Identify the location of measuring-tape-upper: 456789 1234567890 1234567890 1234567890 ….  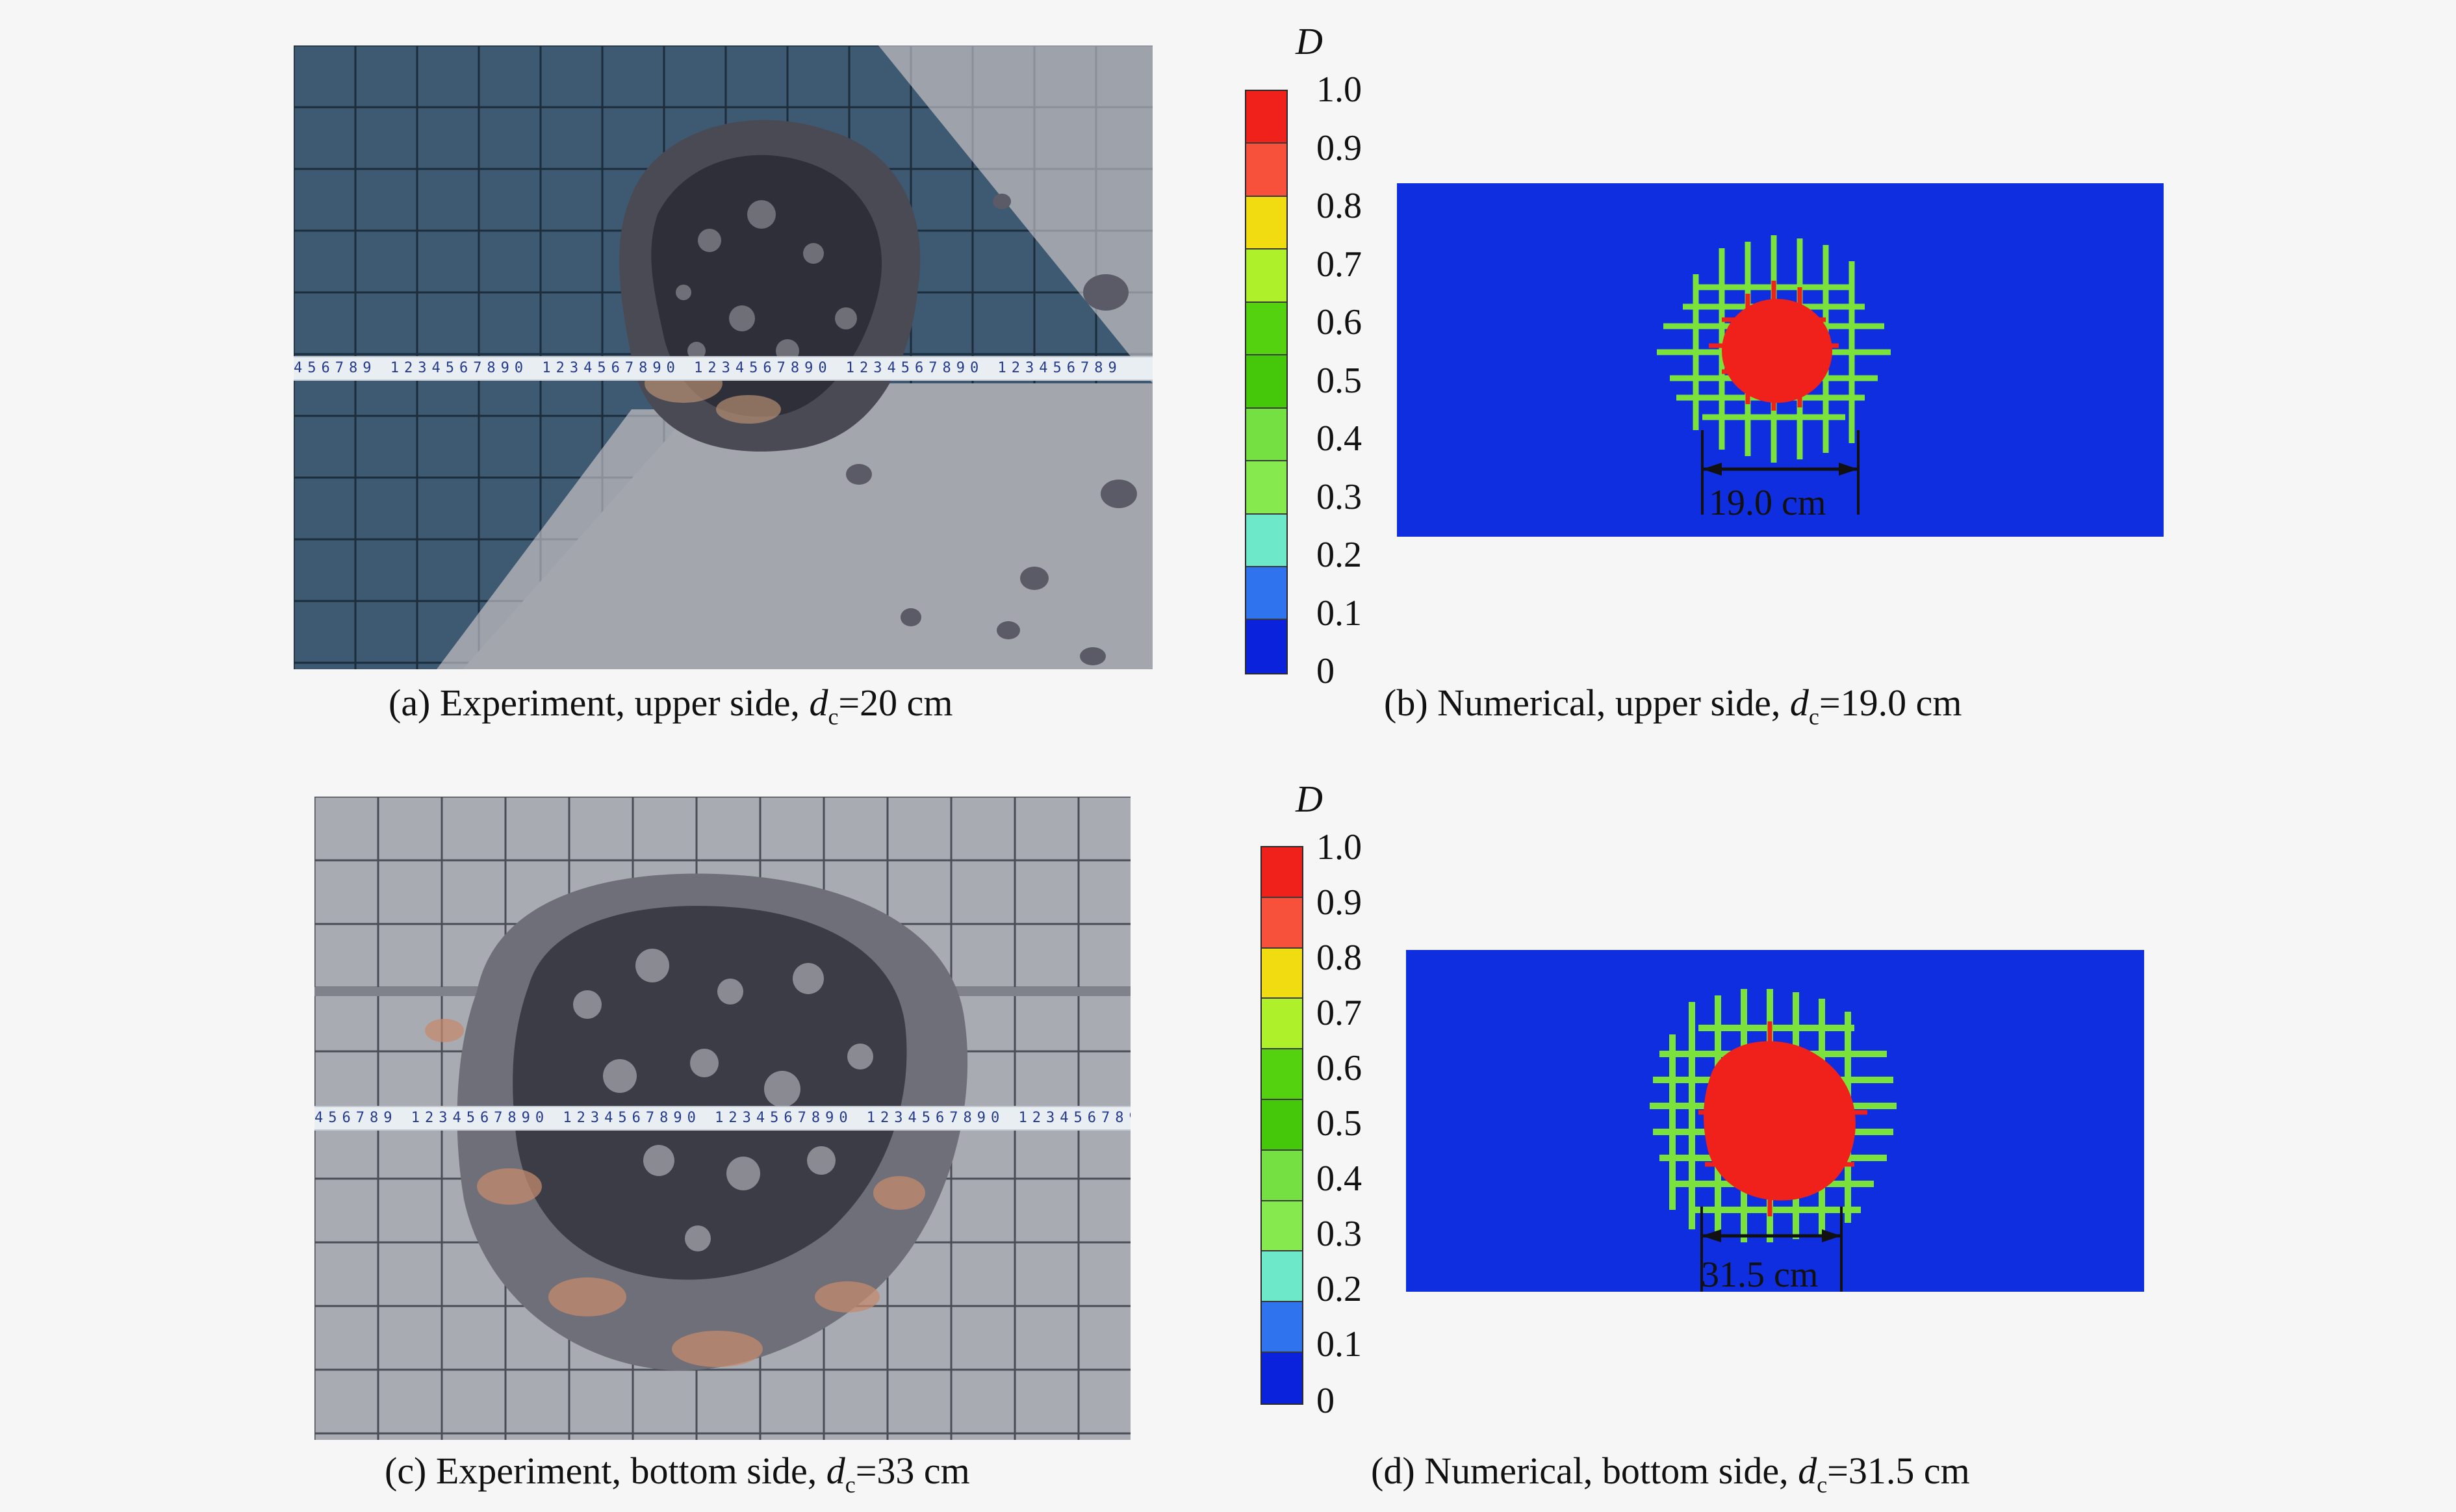
(723, 368).